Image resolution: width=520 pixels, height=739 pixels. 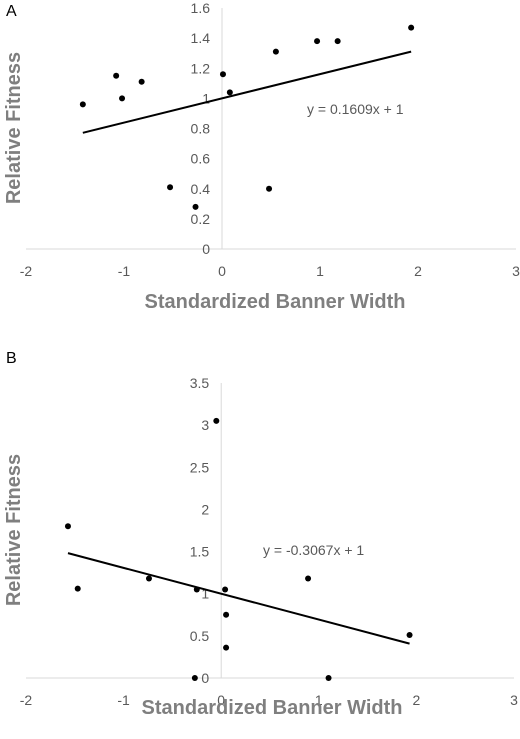 What do you see at coordinates (201, 219) in the screenshot?
I see `y-tick-label: 0.2` at bounding box center [201, 219].